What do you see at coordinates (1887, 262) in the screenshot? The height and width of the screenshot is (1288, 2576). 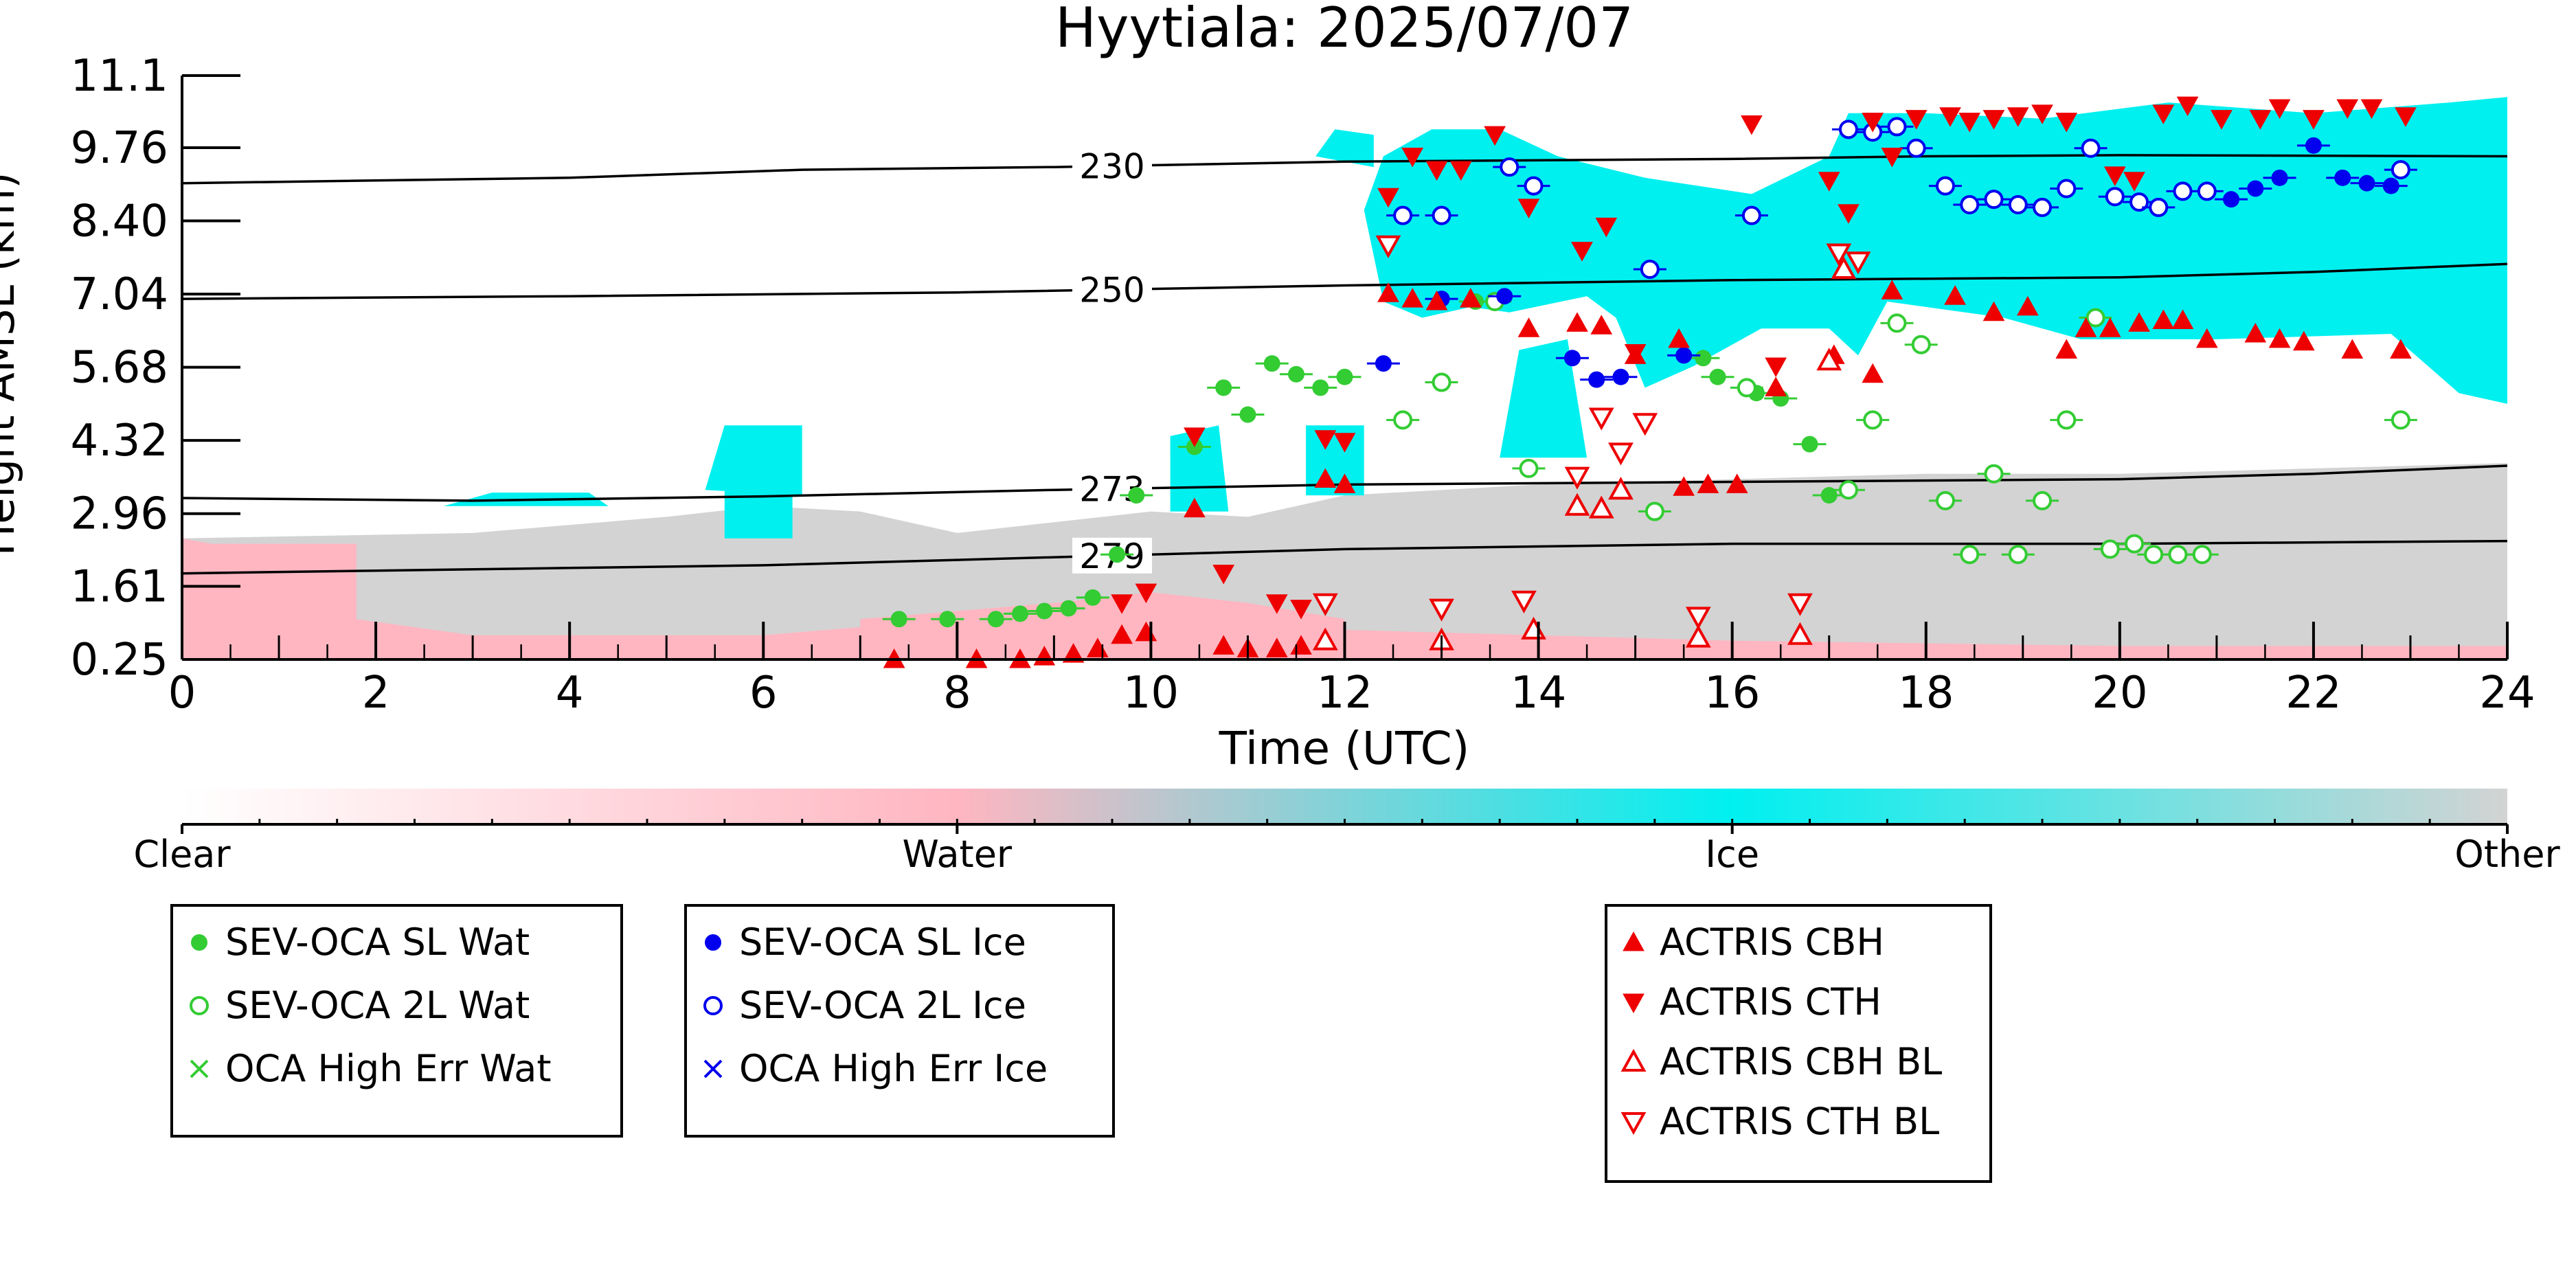 I see `series-sev-oca-sl-ice` at bounding box center [1887, 262].